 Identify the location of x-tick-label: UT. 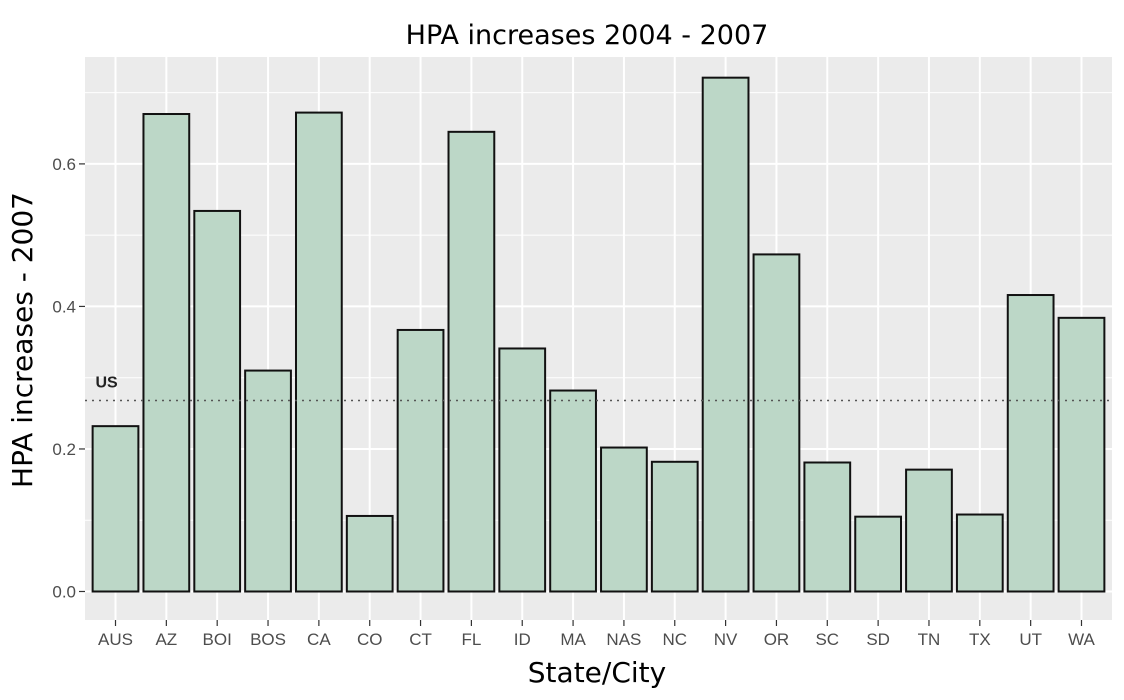
(1030, 639).